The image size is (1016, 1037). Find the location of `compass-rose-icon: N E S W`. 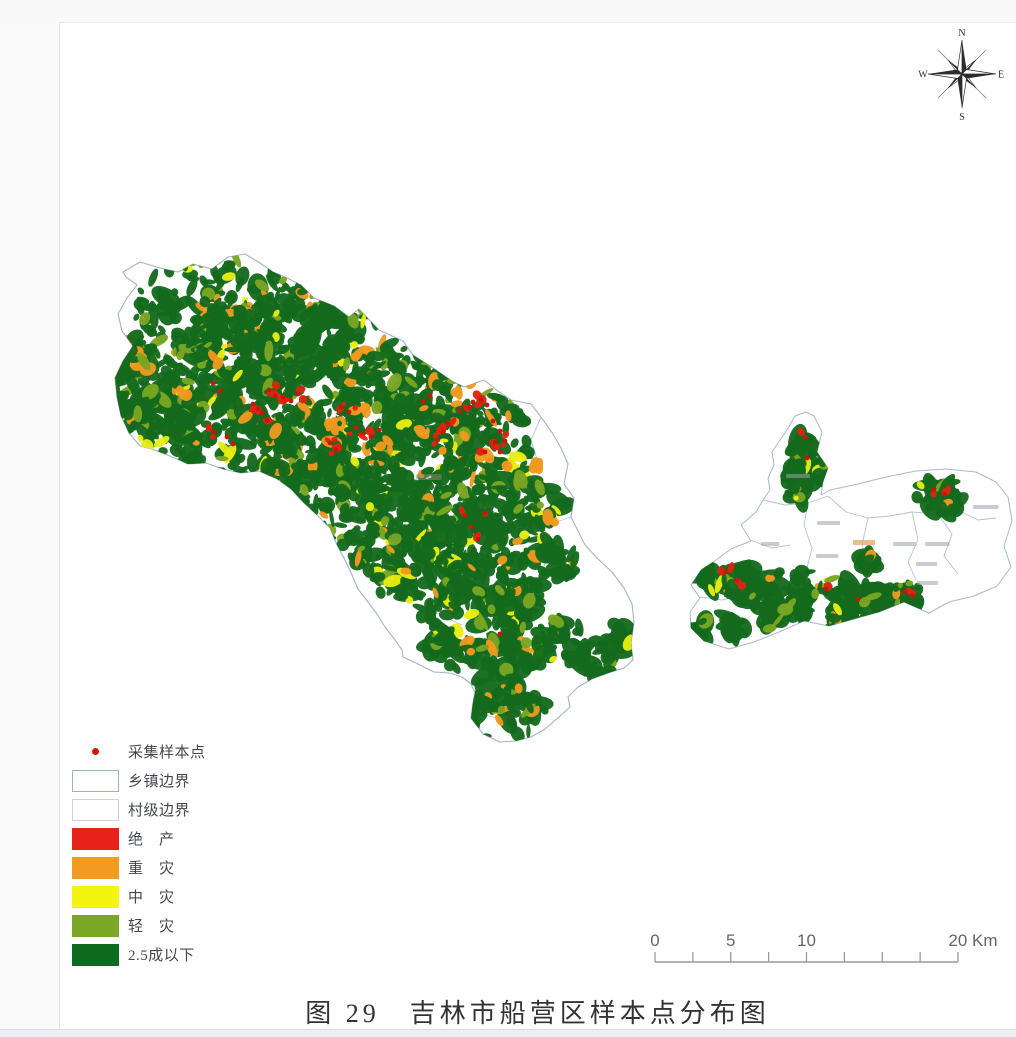

compass-rose-icon: N E S W is located at coordinates (961, 75).